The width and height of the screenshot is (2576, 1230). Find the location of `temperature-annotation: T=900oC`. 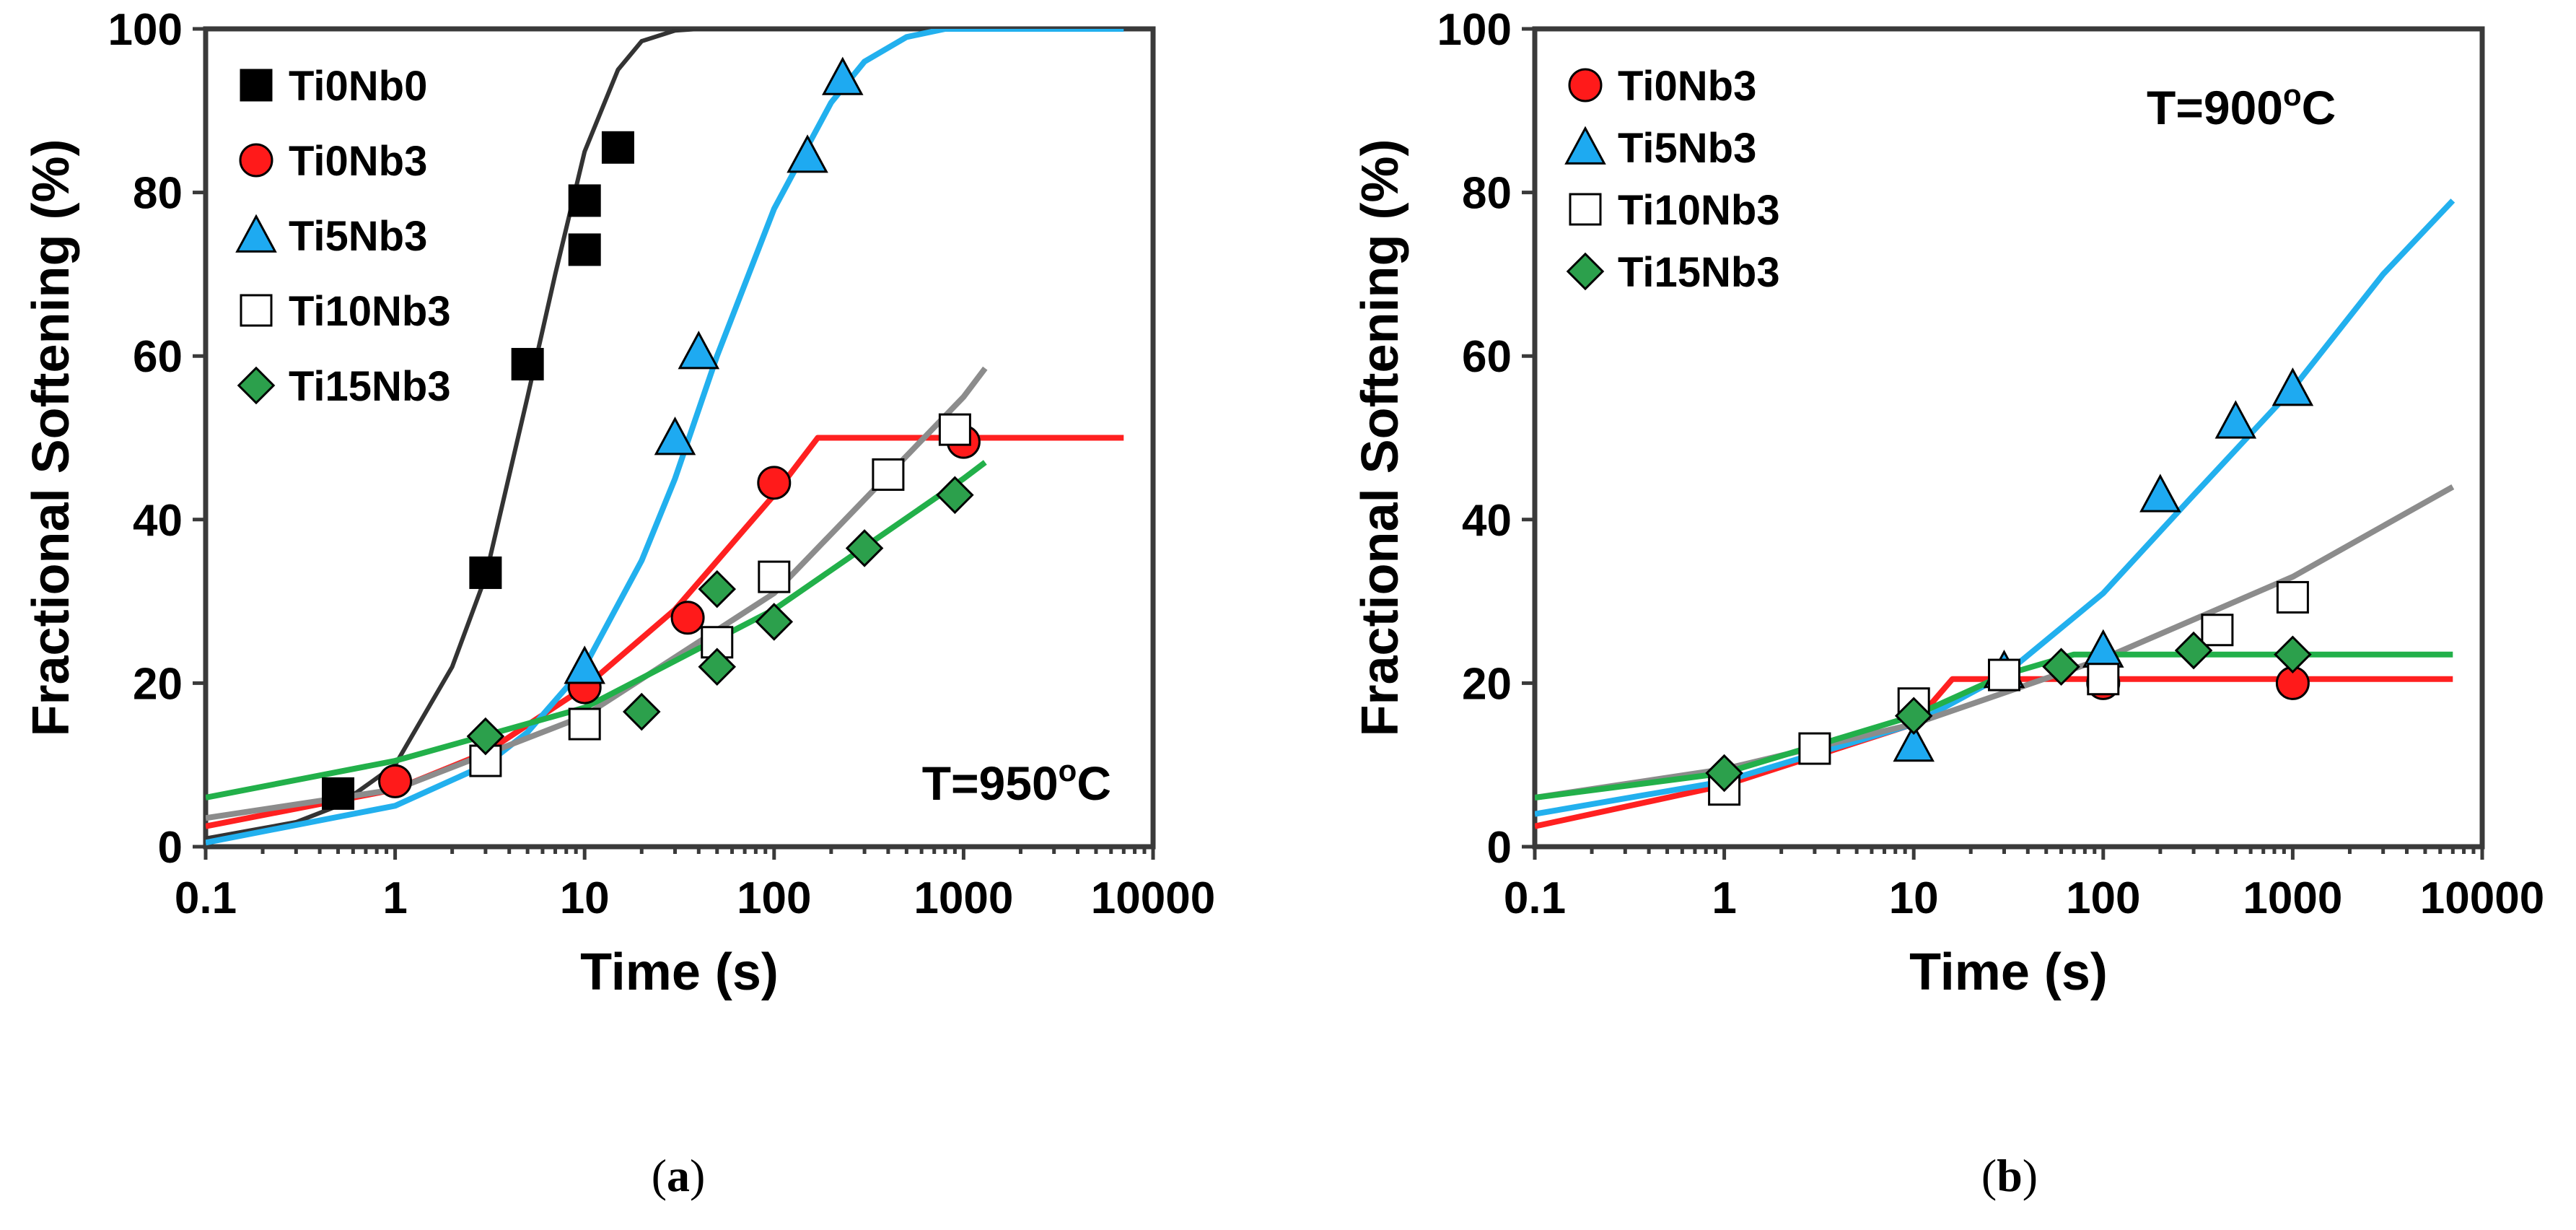

temperature-annotation: T=900oC is located at coordinates (2241, 106).